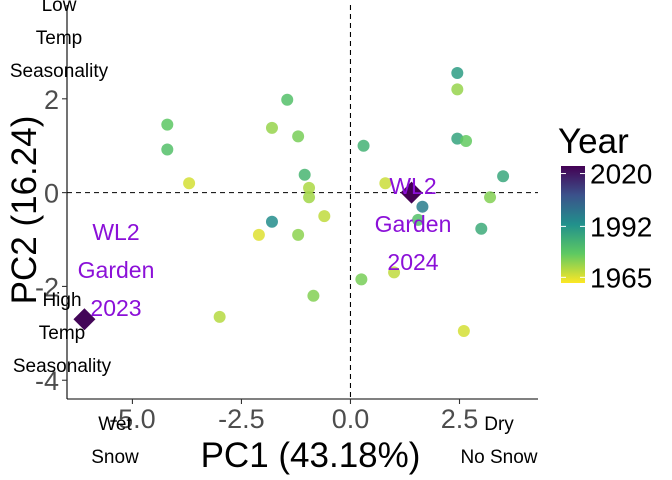  What do you see at coordinates (621, 226) in the screenshot?
I see `legend-tick-label: 1992` at bounding box center [621, 226].